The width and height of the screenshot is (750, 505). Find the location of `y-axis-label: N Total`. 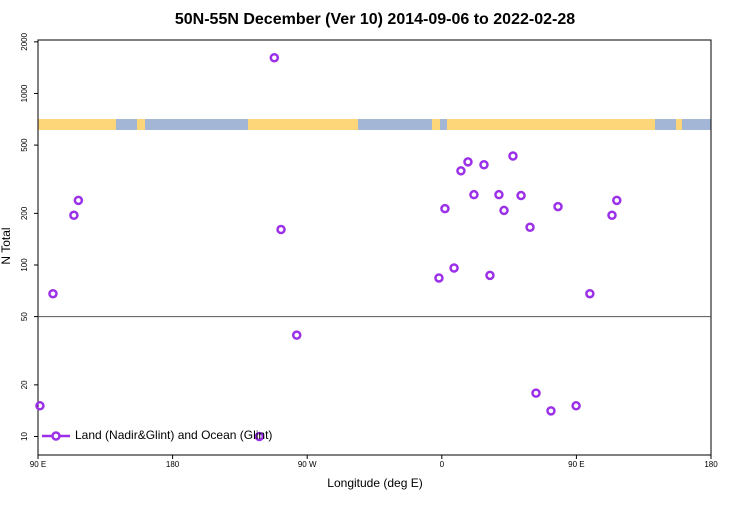

y-axis-label: N Total is located at coordinates (6, 245).